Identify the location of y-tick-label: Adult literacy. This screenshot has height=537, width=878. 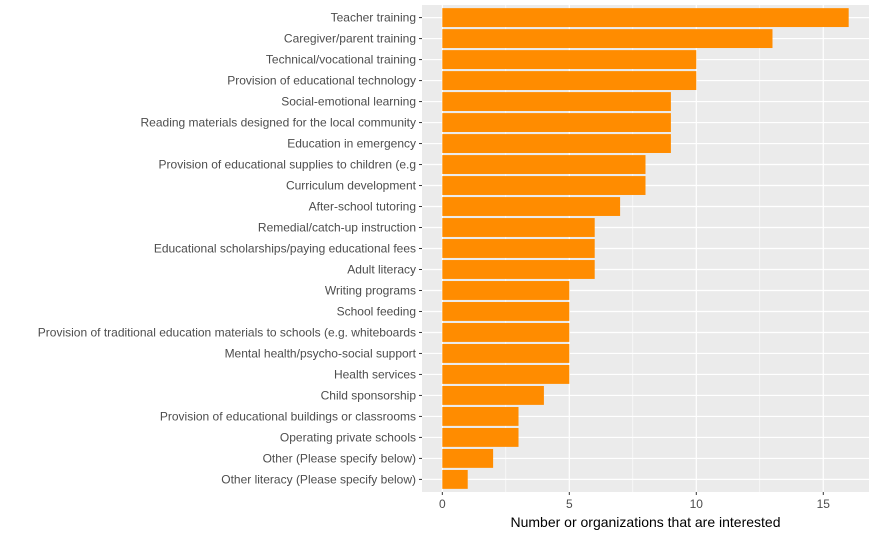
(381, 269).